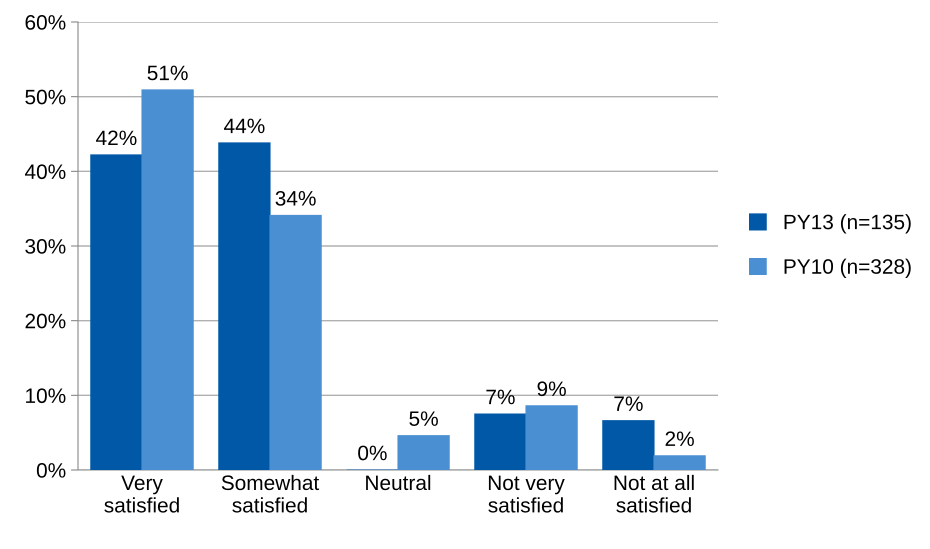 This screenshot has width=930, height=549. Describe the element at coordinates (552, 388) in the screenshot. I see `data-label: 9%` at that location.